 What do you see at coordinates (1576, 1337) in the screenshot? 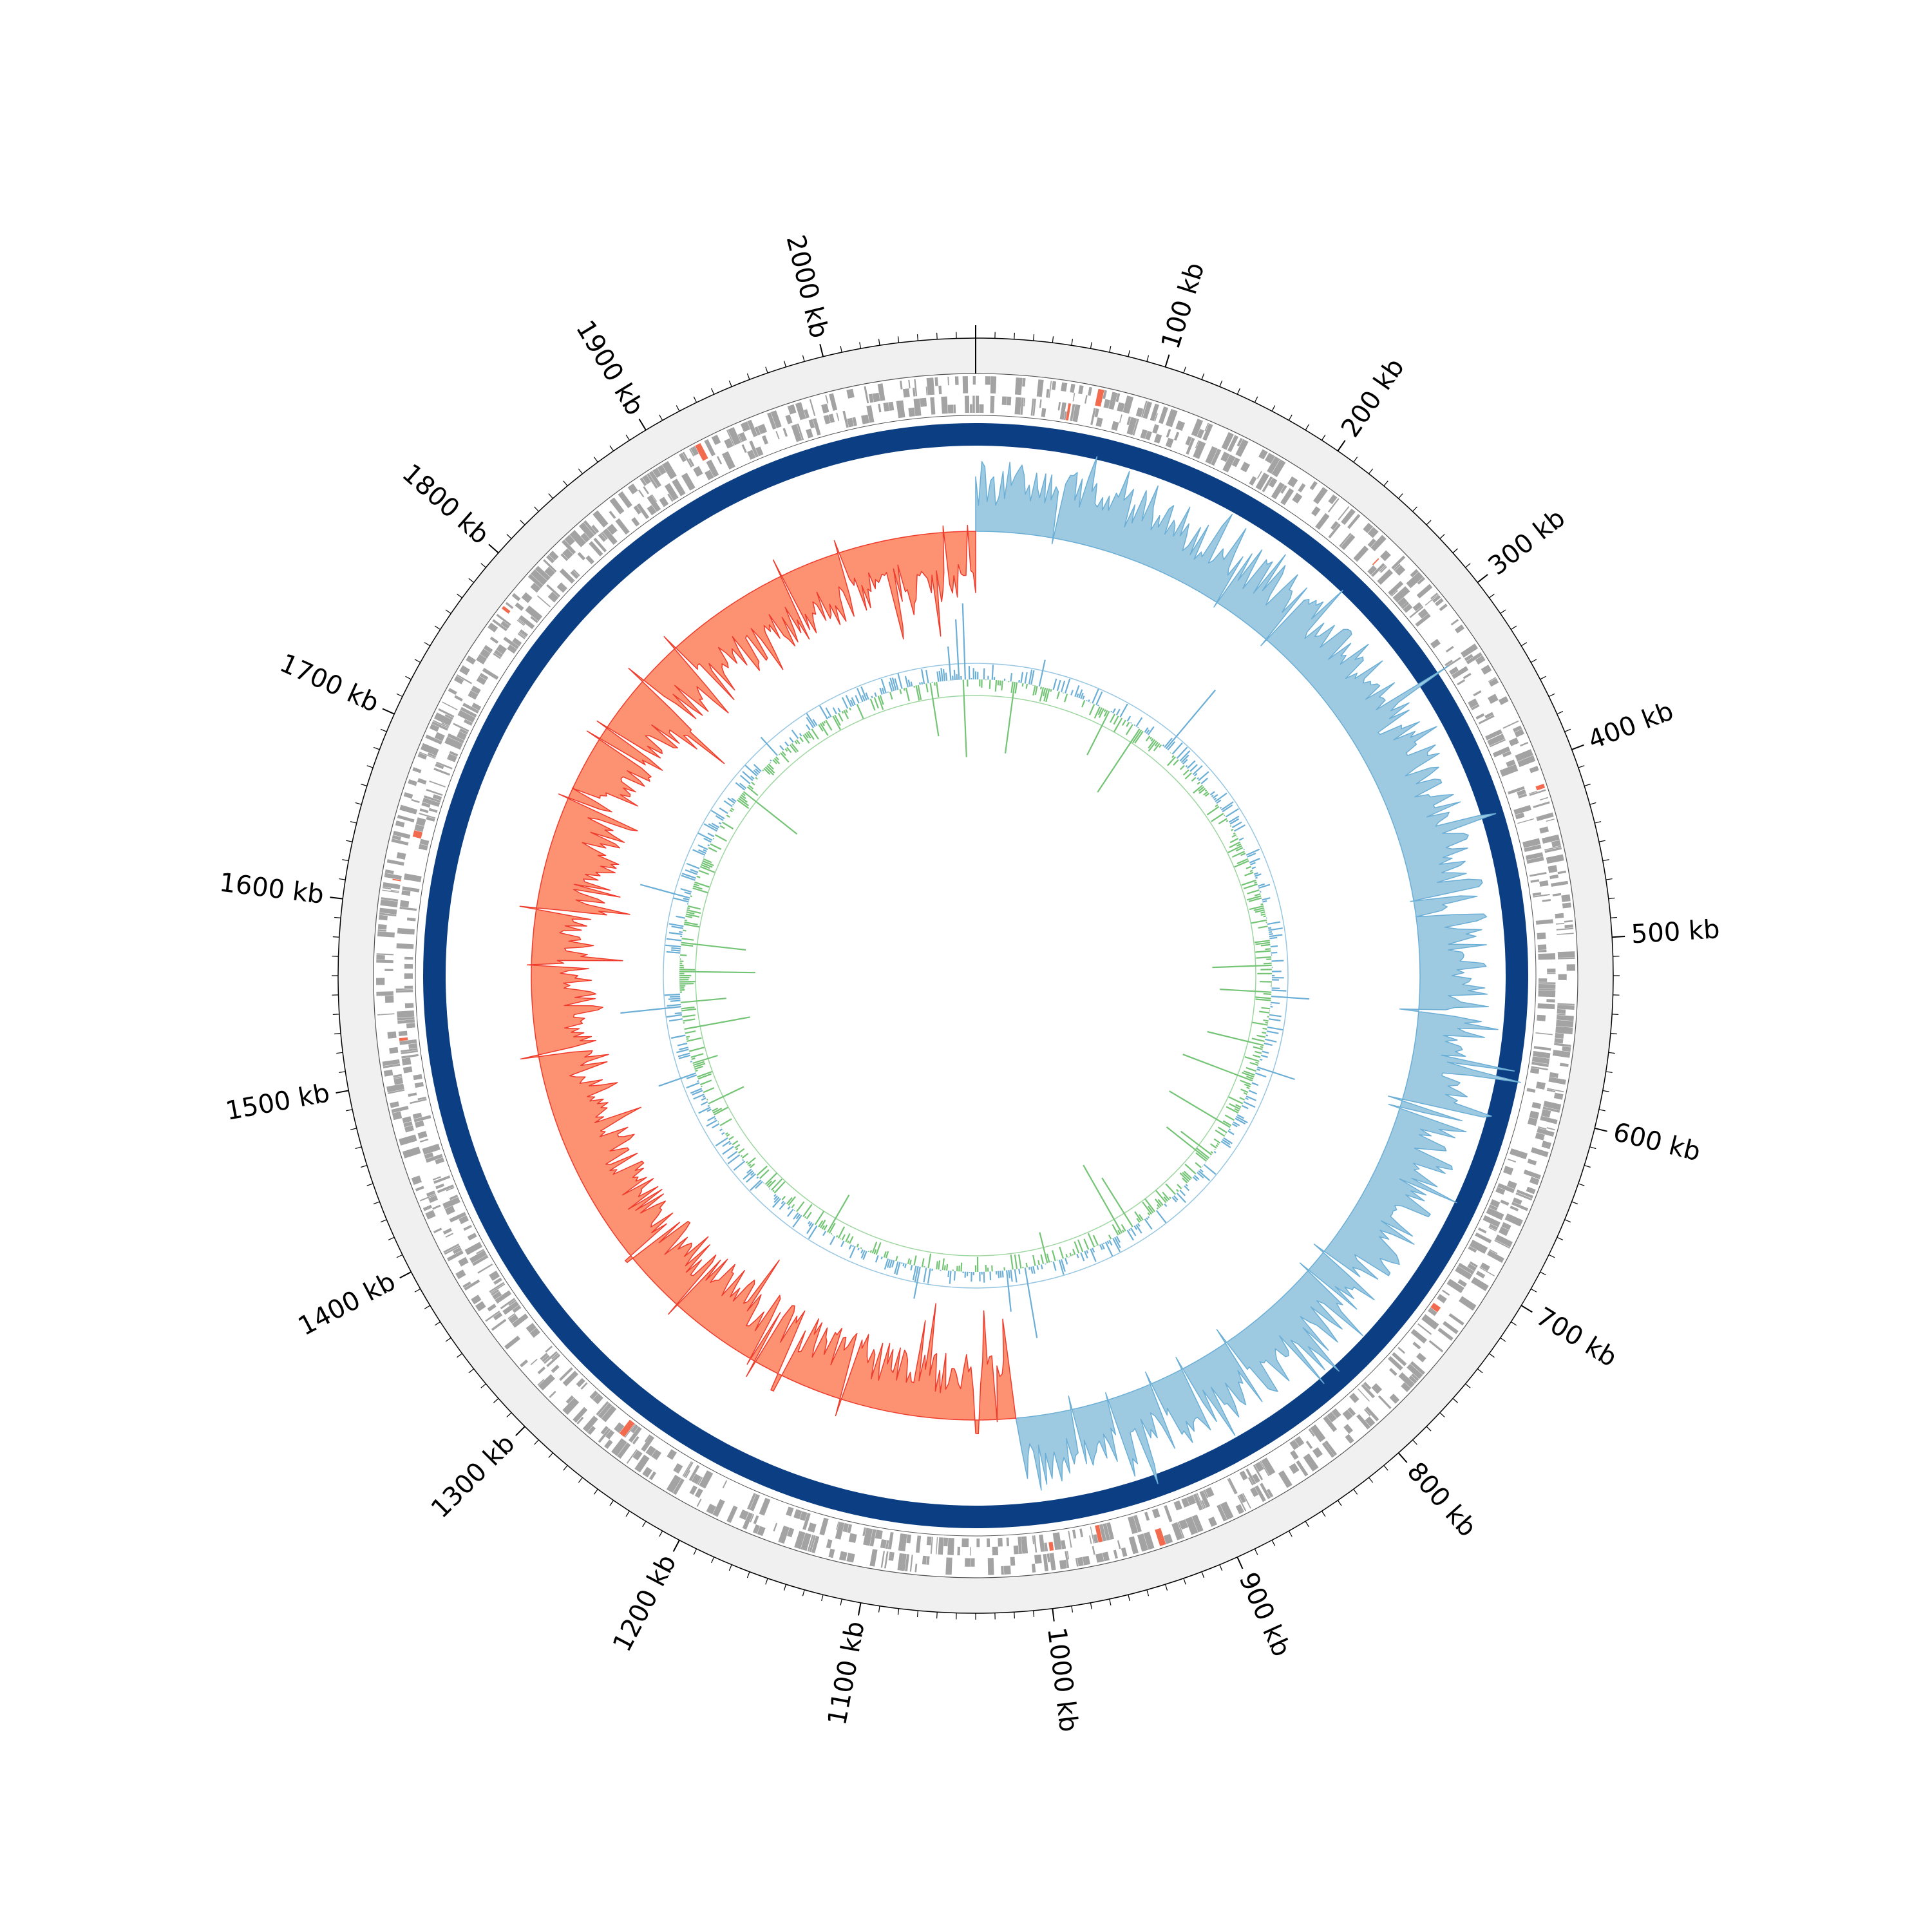
I see `tick-label-700: 700 kb` at bounding box center [1576, 1337].